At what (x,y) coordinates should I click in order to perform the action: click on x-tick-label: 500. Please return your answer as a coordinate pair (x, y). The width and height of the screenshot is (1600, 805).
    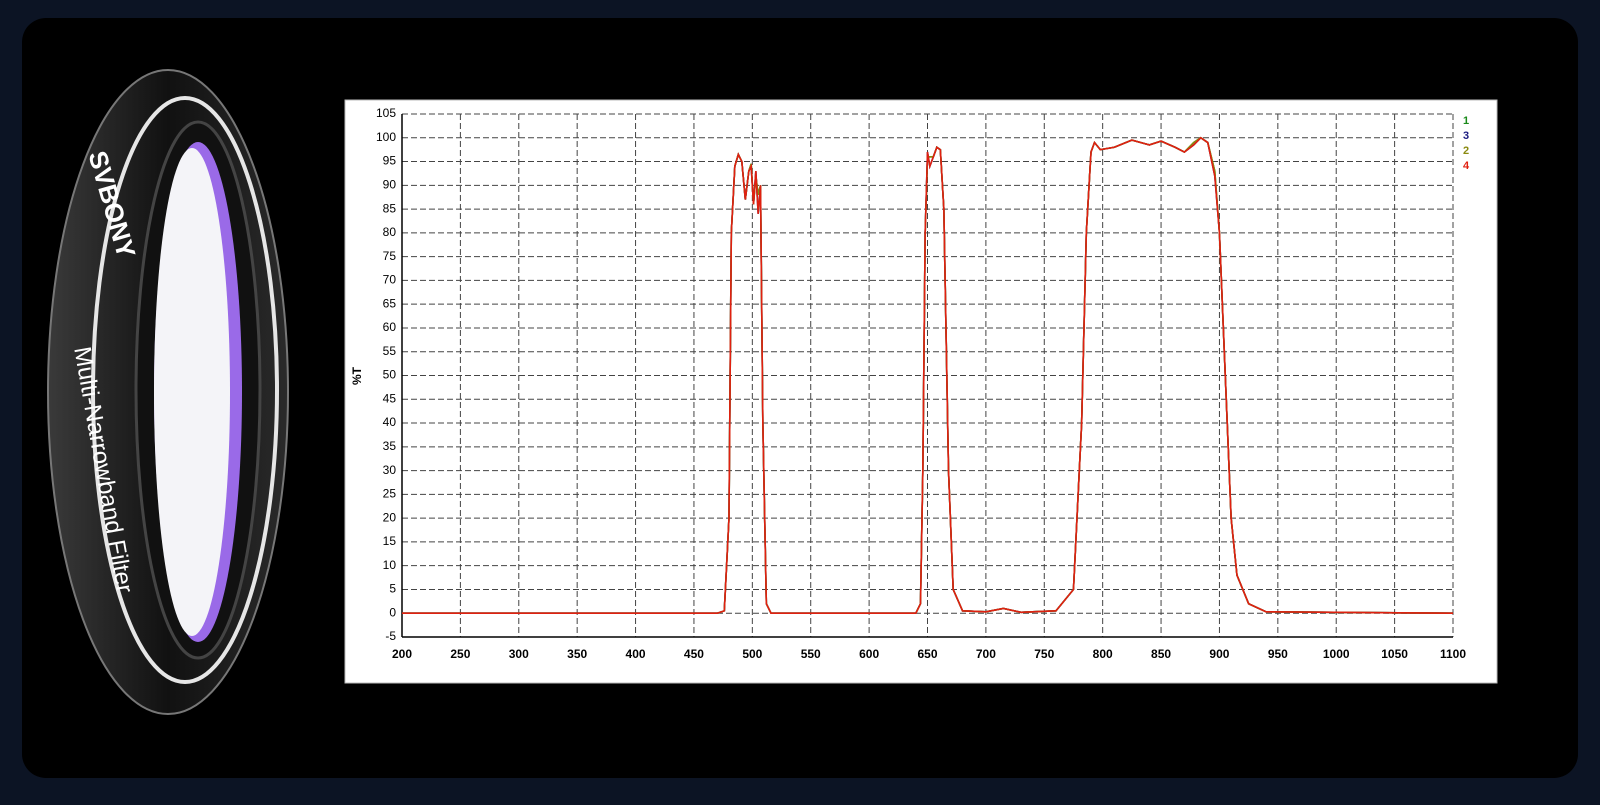
    Looking at the image, I should click on (752, 654).